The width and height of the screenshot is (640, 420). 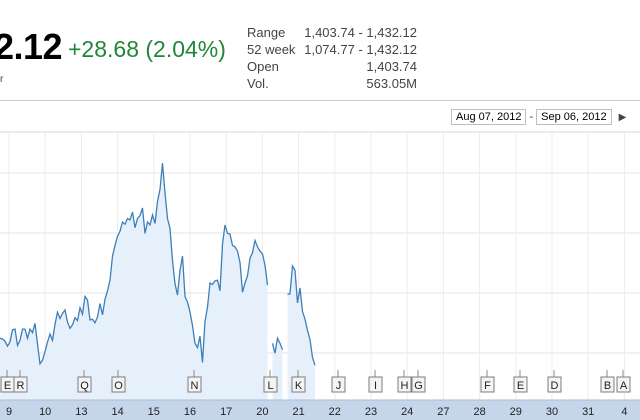 I want to click on news-flag-letter: G, so click(x=418, y=386).